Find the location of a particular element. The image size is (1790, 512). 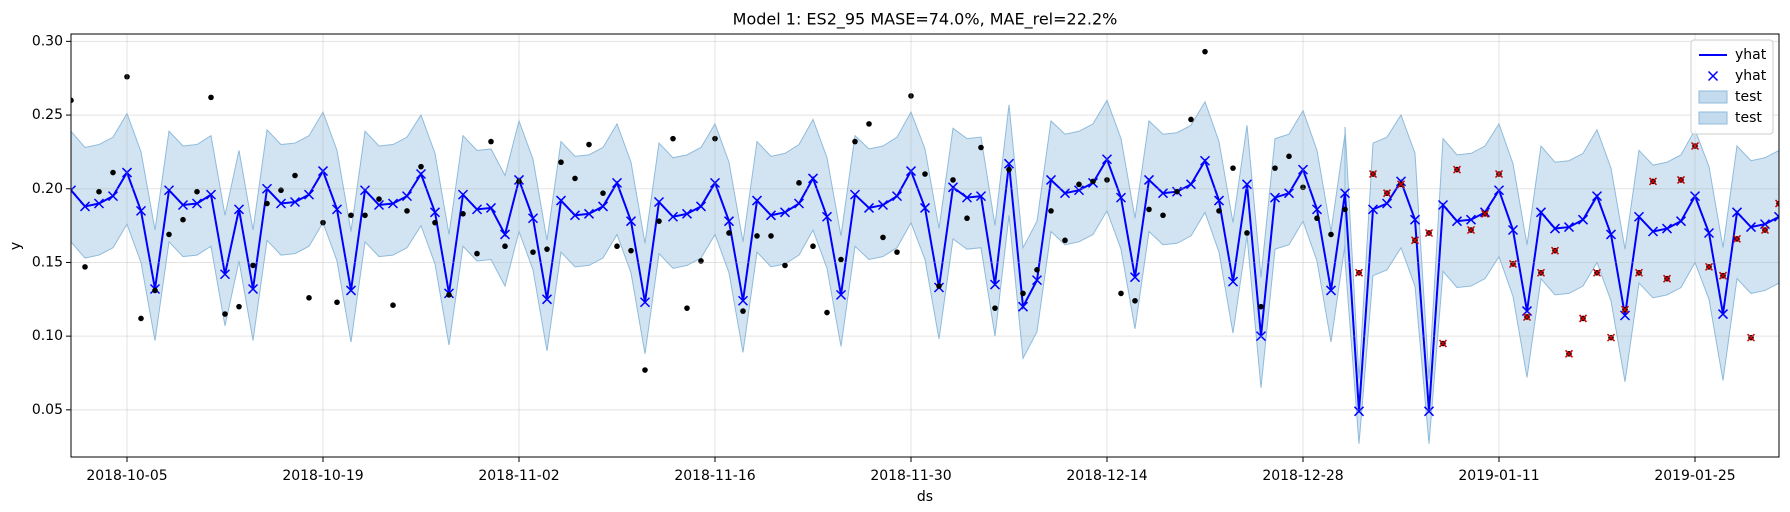

x-axis-label: ds is located at coordinates (925, 497).